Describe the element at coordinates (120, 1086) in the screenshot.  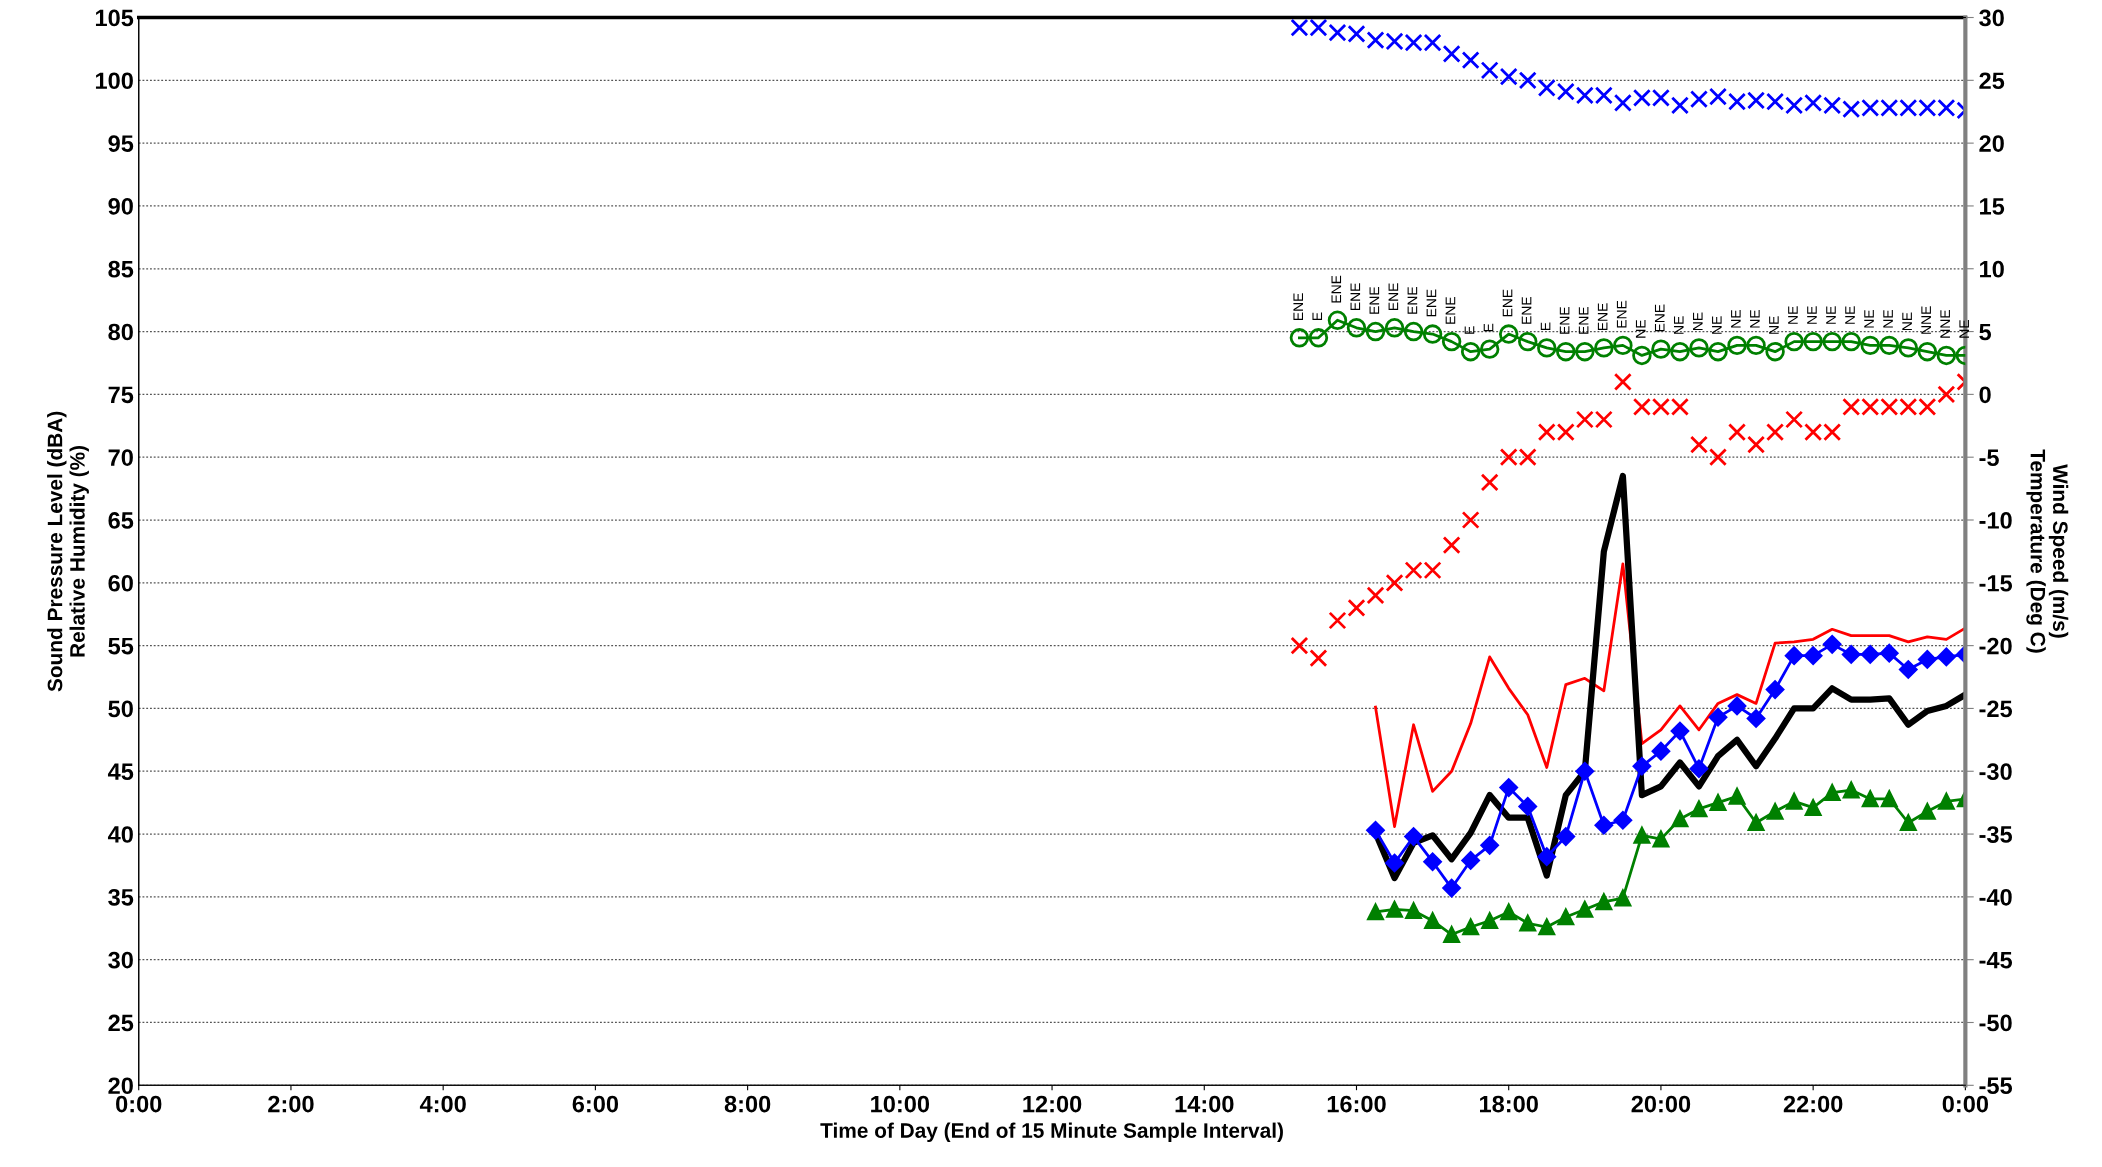
I see `y-tick-label: 20` at that location.